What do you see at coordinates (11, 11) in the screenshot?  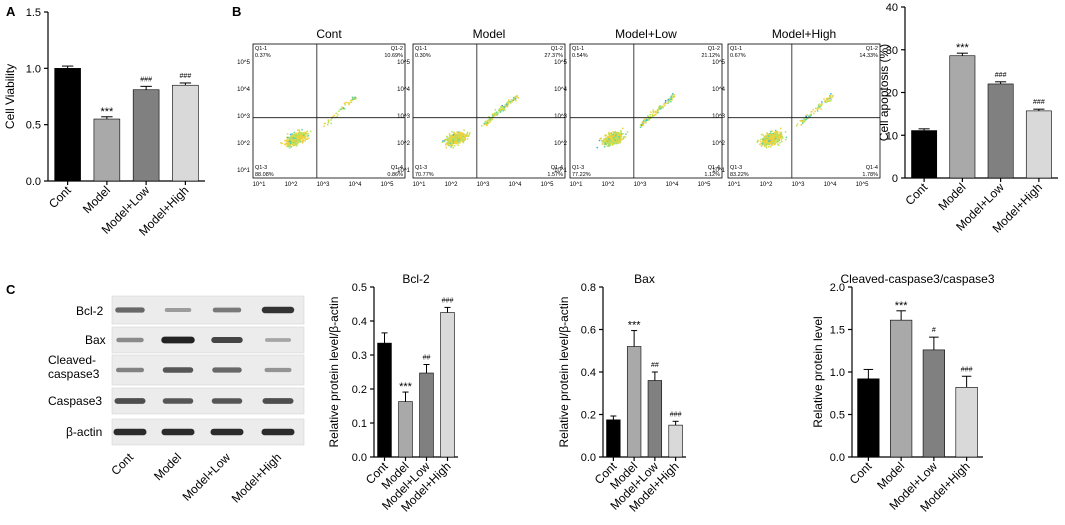 I see `panel-label-a: A` at bounding box center [11, 11].